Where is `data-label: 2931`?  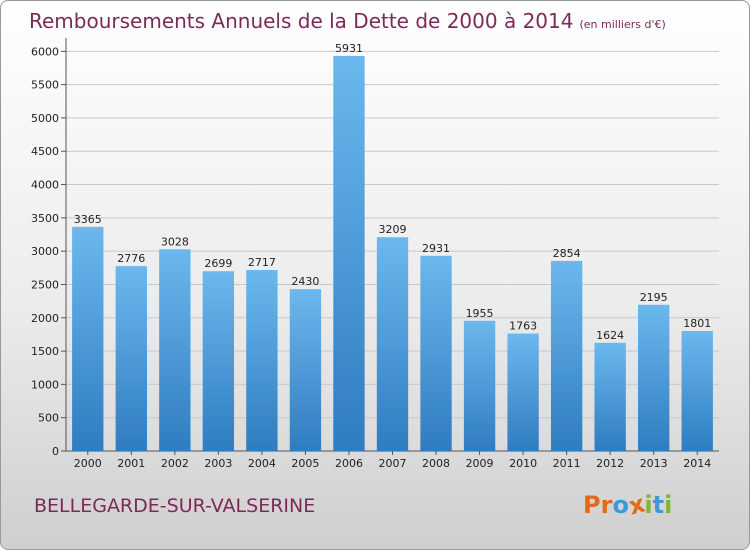 data-label: 2931 is located at coordinates (436, 248).